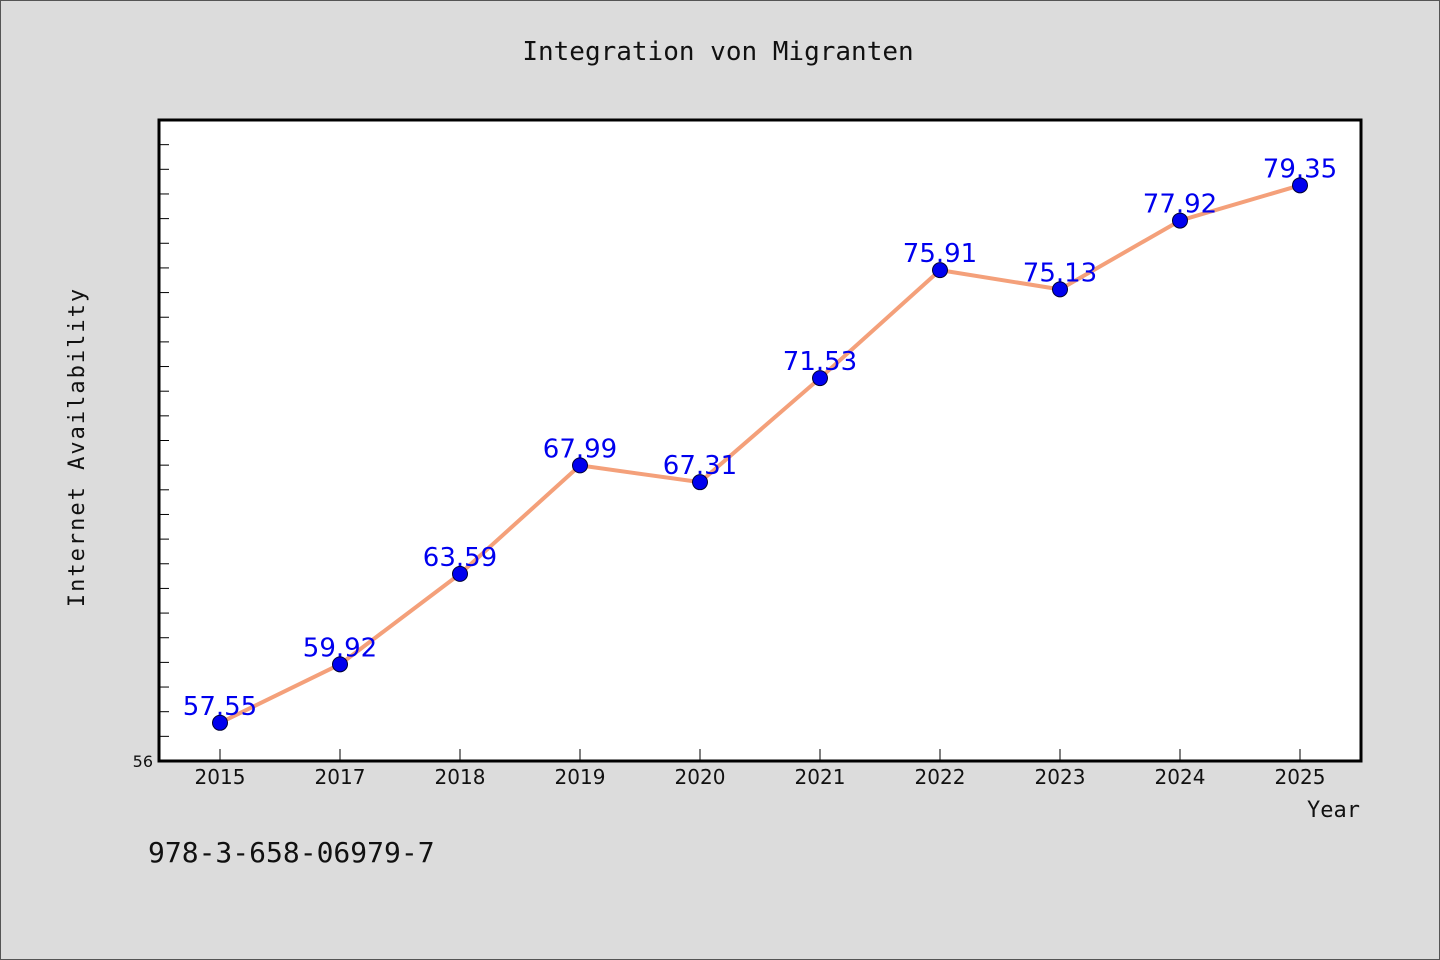  What do you see at coordinates (820, 362) in the screenshot?
I see `data-label: 71.53` at bounding box center [820, 362].